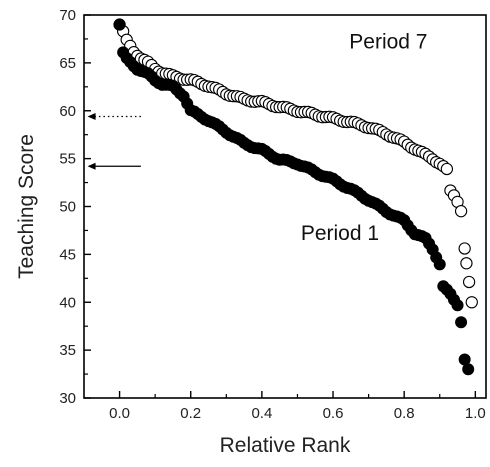 Image resolution: width=490 pixels, height=467 pixels. I want to click on x-tick-label: 0.0, so click(119, 413).